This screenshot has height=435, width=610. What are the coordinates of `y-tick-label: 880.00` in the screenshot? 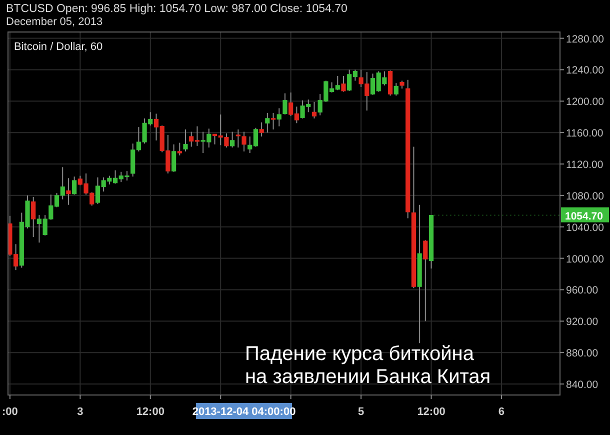 It's located at (582, 354).